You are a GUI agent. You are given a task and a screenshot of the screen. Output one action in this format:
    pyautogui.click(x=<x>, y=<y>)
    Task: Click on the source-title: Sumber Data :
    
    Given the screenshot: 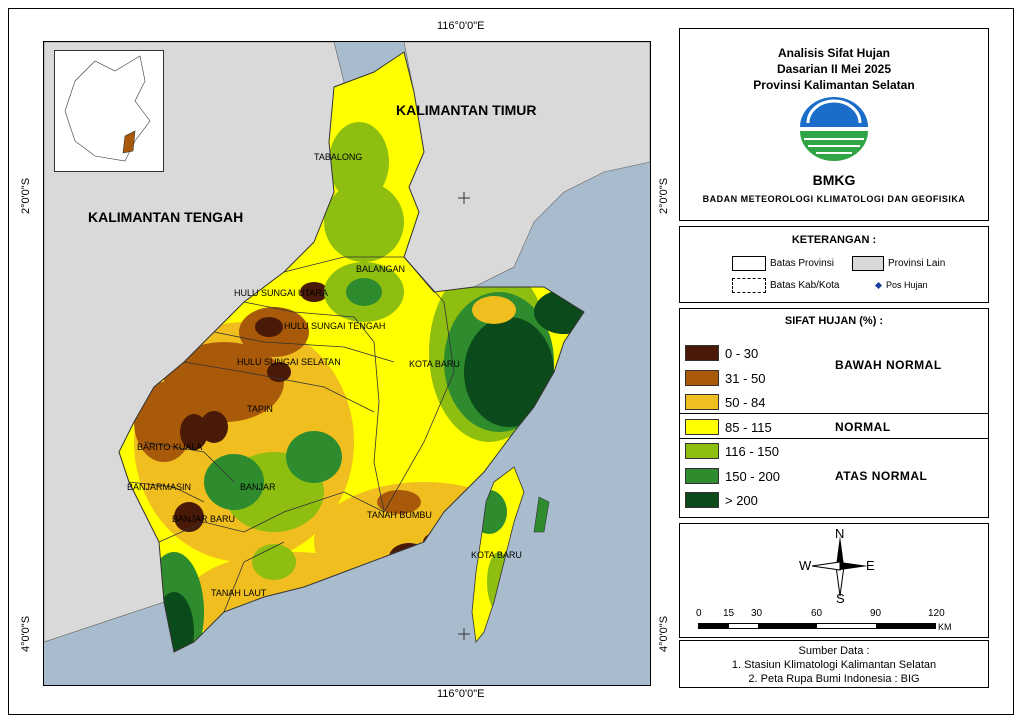 What is the action you would take?
    pyautogui.click(x=834, y=651)
    